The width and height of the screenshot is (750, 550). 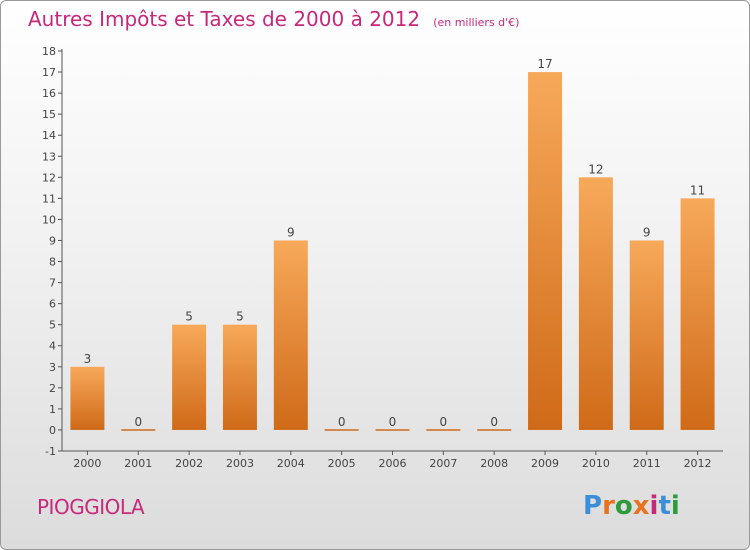 What do you see at coordinates (88, 359) in the screenshot?
I see `data-label: 3` at bounding box center [88, 359].